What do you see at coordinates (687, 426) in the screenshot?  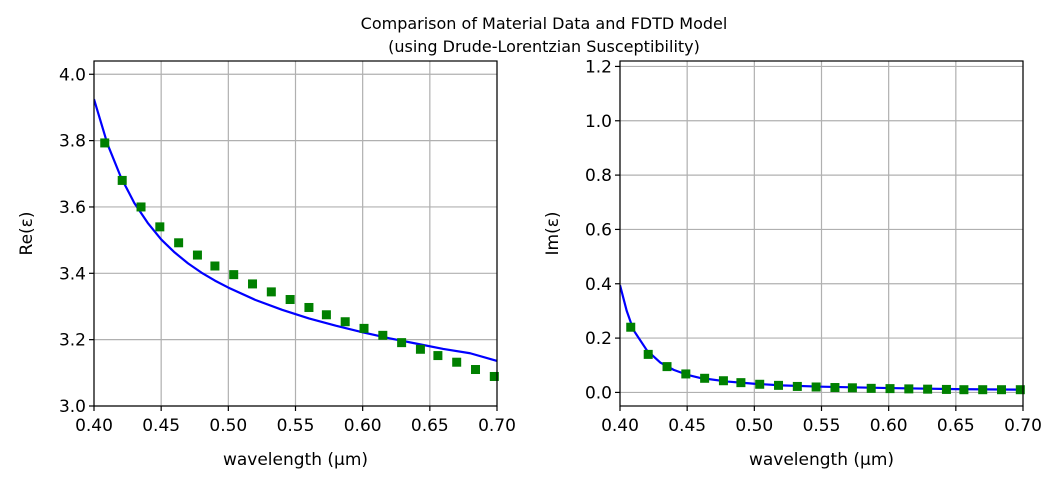 I see `im-epsilon-xtick-label: 0.45` at bounding box center [687, 426].